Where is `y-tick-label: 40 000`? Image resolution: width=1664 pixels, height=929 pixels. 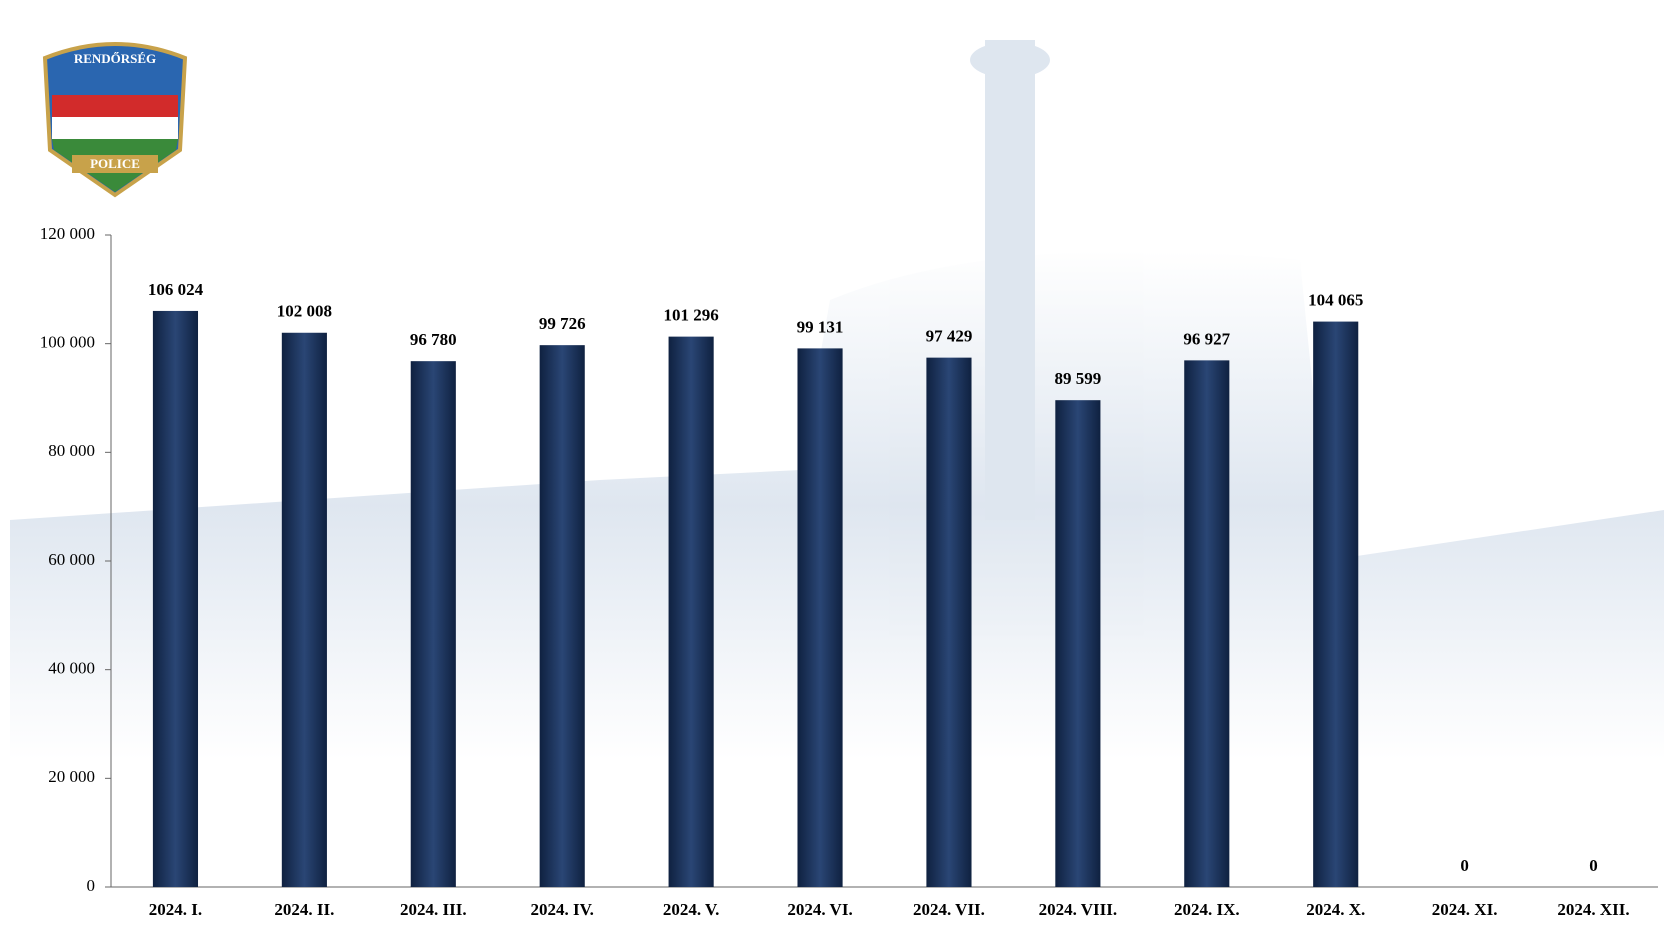
y-tick-label: 40 000 is located at coordinates (71, 668).